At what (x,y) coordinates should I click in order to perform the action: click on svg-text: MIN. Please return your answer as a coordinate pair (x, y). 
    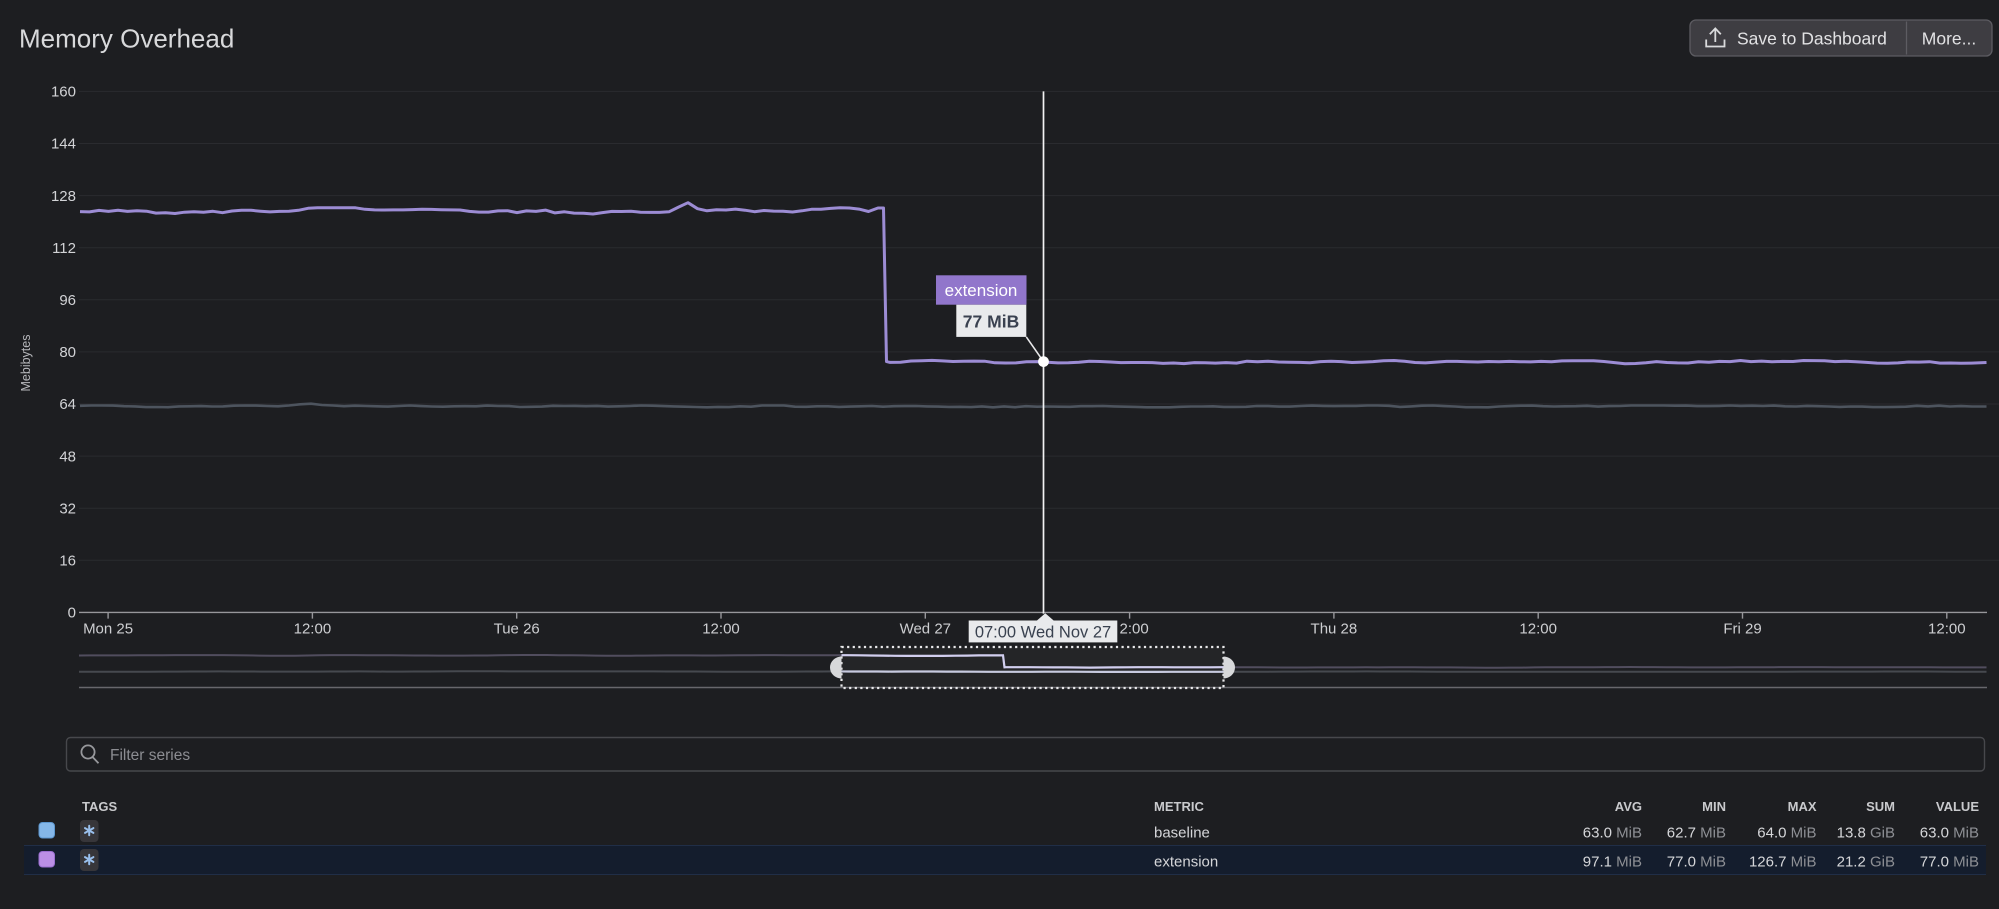
    Looking at the image, I should click on (1714, 806).